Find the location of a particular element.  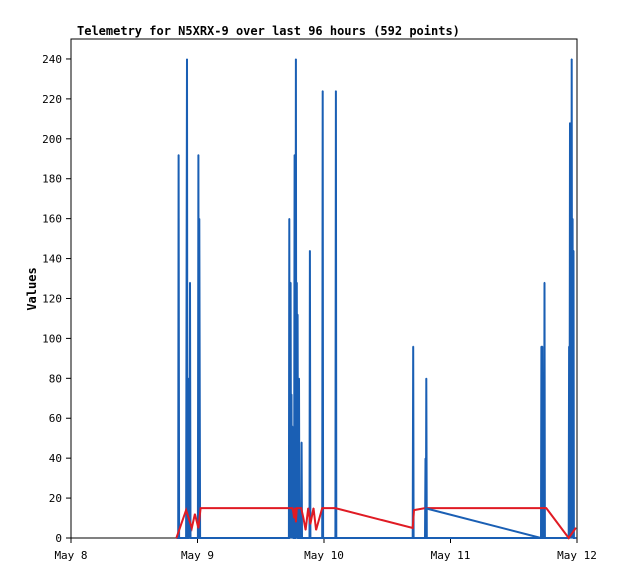

y-tick-label: 220 is located at coordinates (52, 99).